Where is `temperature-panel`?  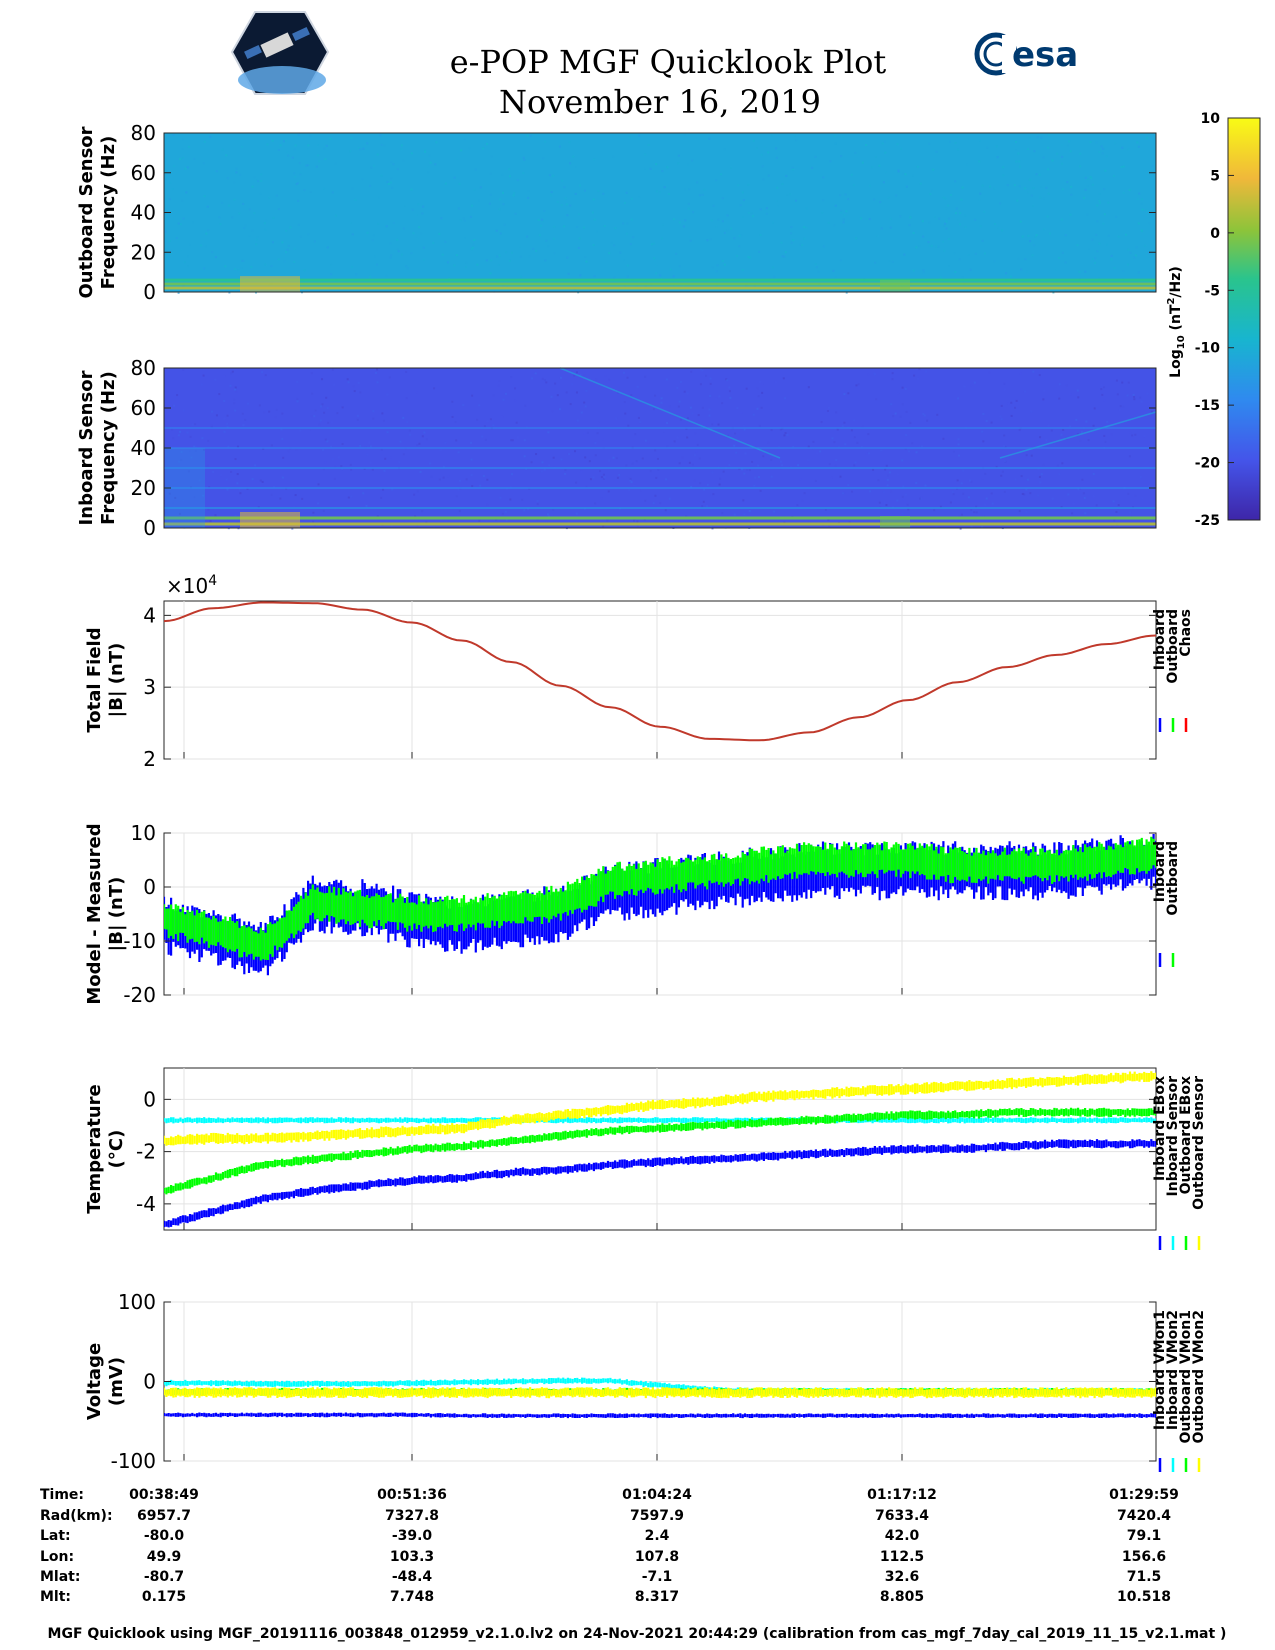
temperature-panel is located at coordinates (660, 1149).